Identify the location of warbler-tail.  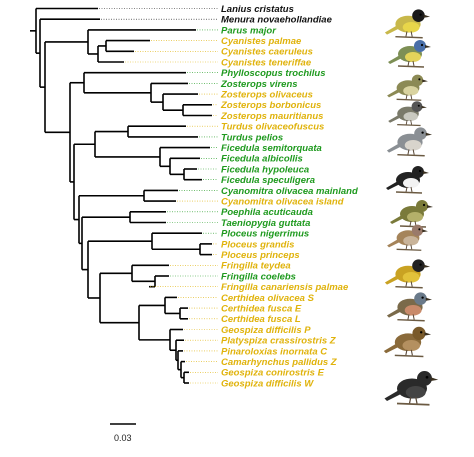
(394, 93).